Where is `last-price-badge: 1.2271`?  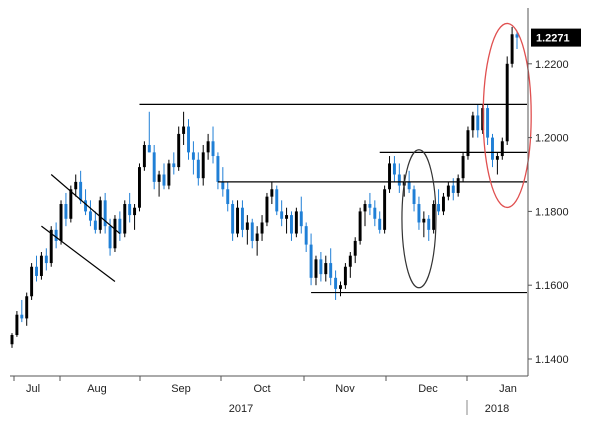 last-price-badge: 1.2271 is located at coordinates (556, 37).